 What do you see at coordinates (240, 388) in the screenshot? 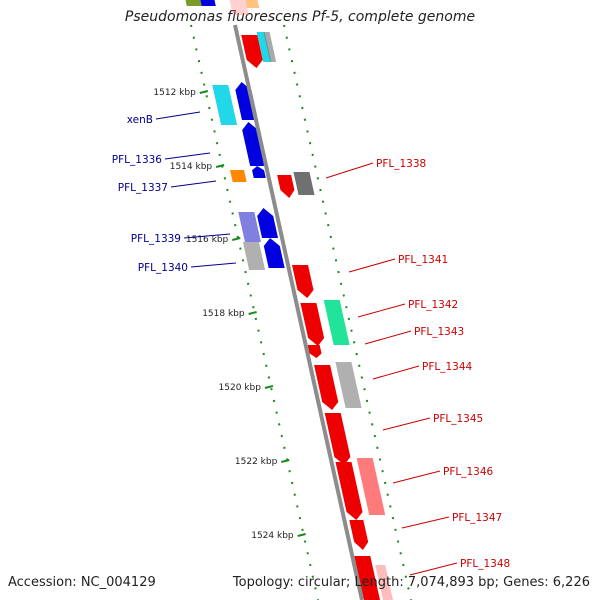
I see `scale-label: 1520 kbp` at bounding box center [240, 388].